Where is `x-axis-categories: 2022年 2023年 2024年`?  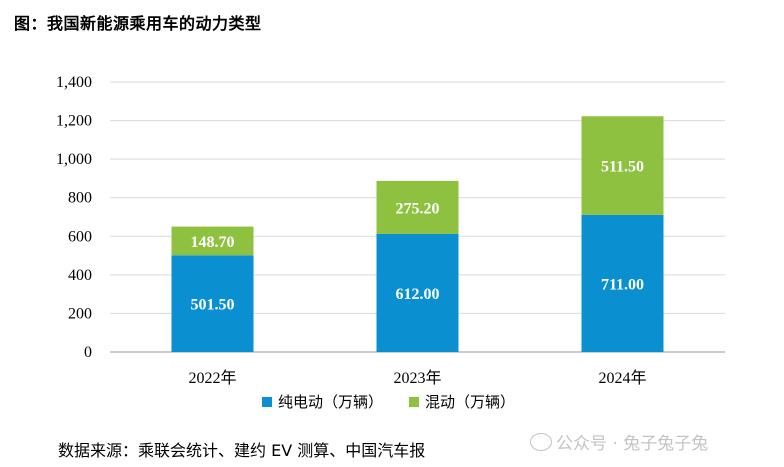
x-axis-categories: 2022年 2023年 2024年 is located at coordinates (417, 378).